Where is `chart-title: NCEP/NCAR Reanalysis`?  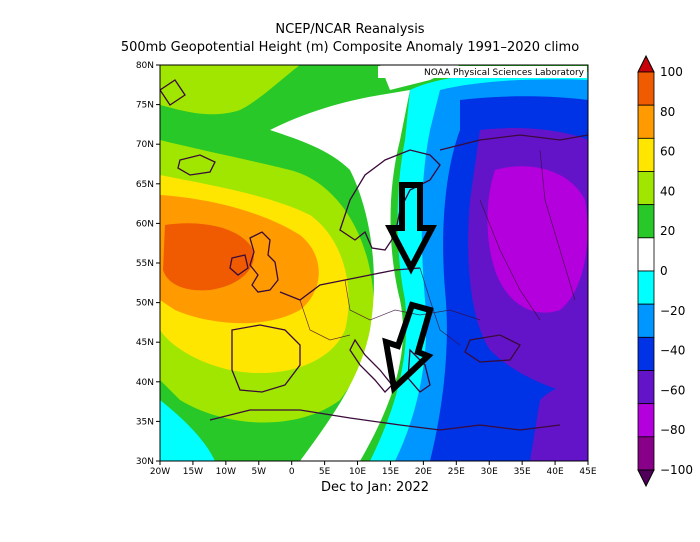
chart-title: NCEP/NCAR Reanalysis is located at coordinates (350, 29).